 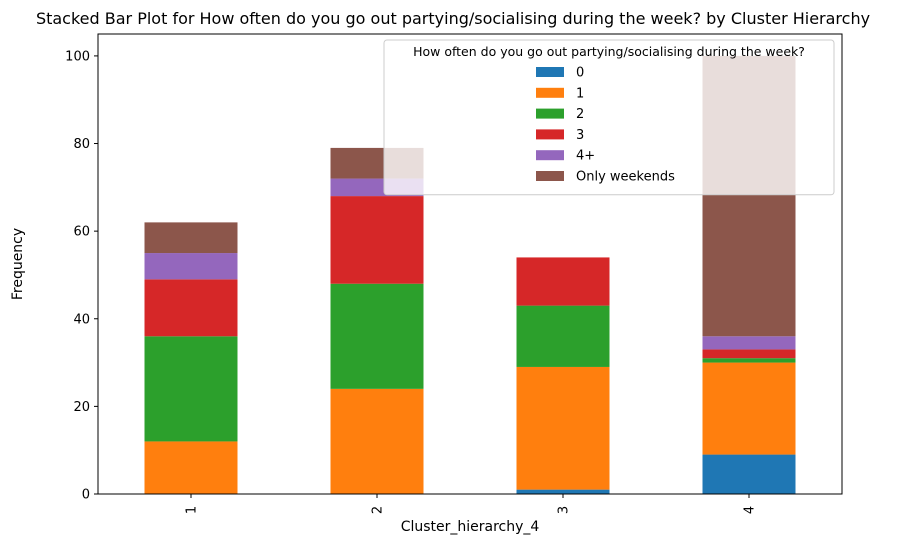 What do you see at coordinates (580, 114) in the screenshot?
I see `legend-label: 2` at bounding box center [580, 114].